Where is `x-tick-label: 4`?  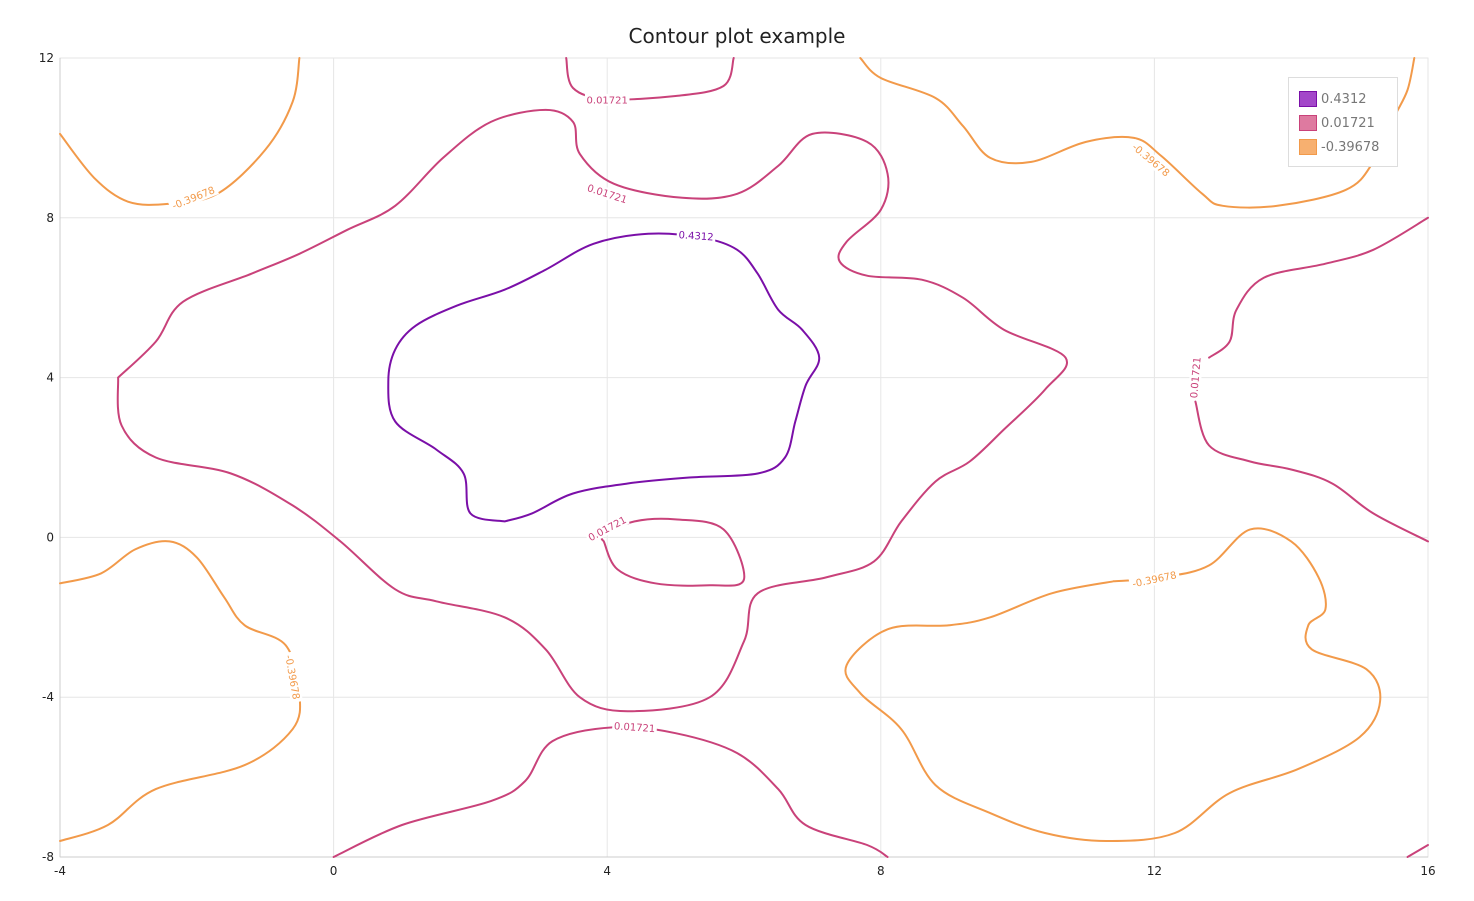
x-tick-label: 4 is located at coordinates (607, 871).